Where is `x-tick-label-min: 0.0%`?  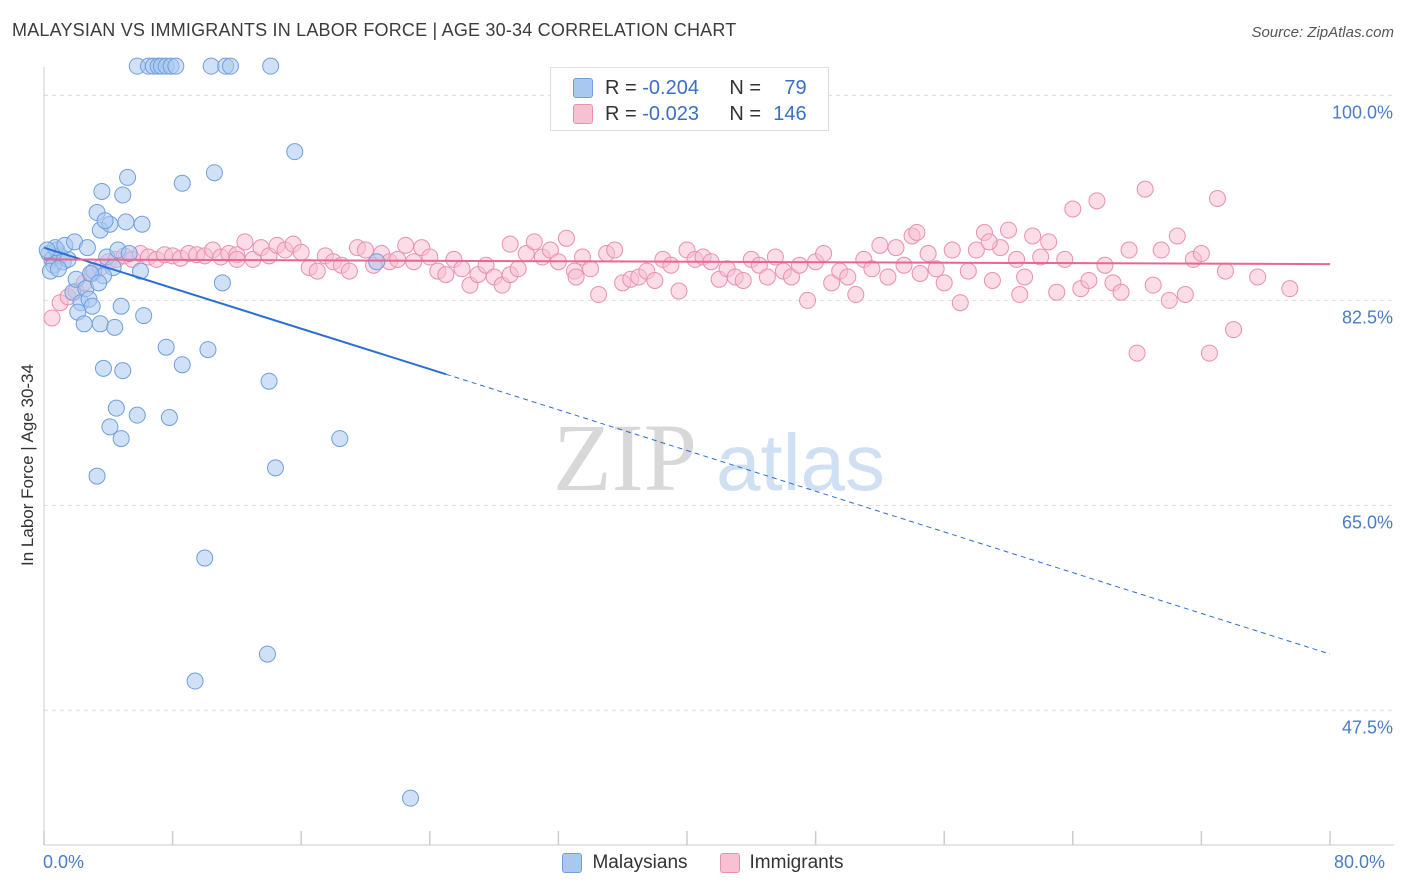
x-tick-label-min: 0.0% is located at coordinates (64, 862).